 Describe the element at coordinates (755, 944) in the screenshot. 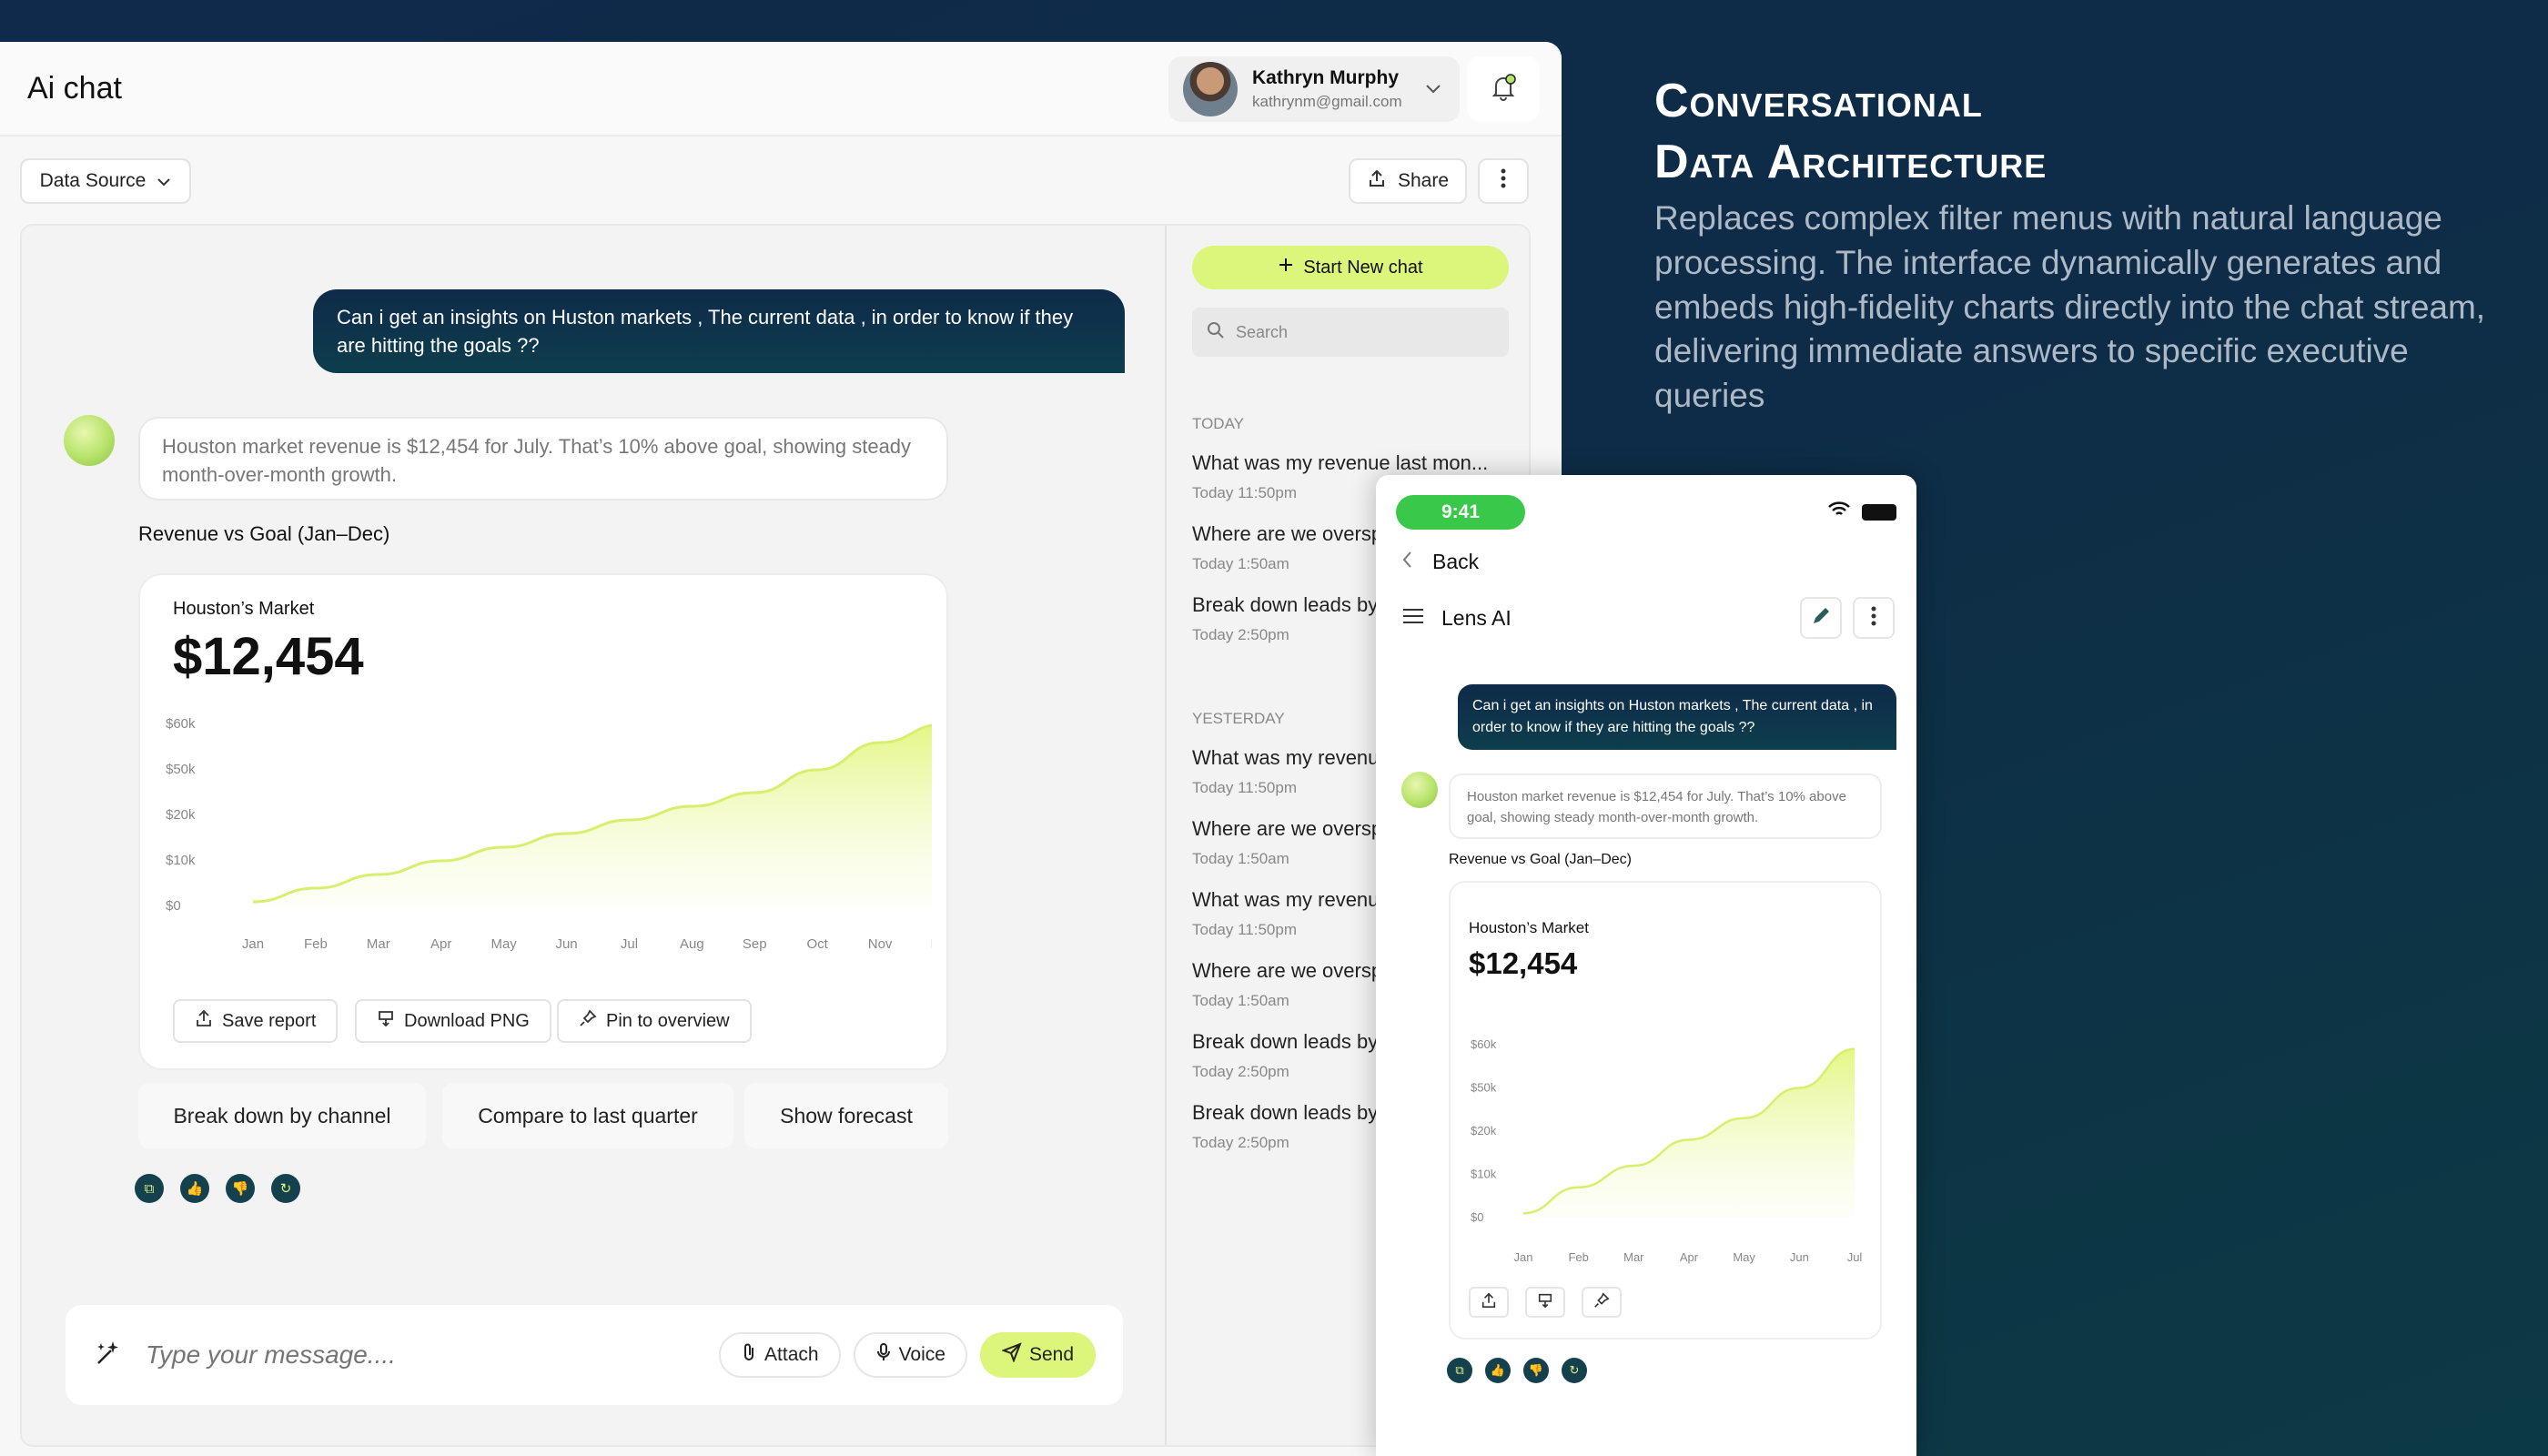

I see `desktop-chart-x-tick-label: Sep` at that location.